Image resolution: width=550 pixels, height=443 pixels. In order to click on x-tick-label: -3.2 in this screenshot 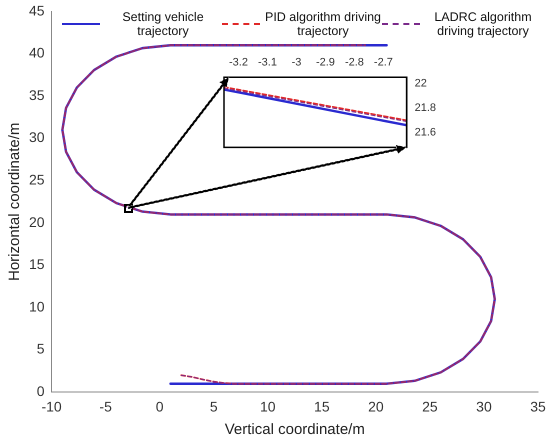, I will do `click(238, 62)`.